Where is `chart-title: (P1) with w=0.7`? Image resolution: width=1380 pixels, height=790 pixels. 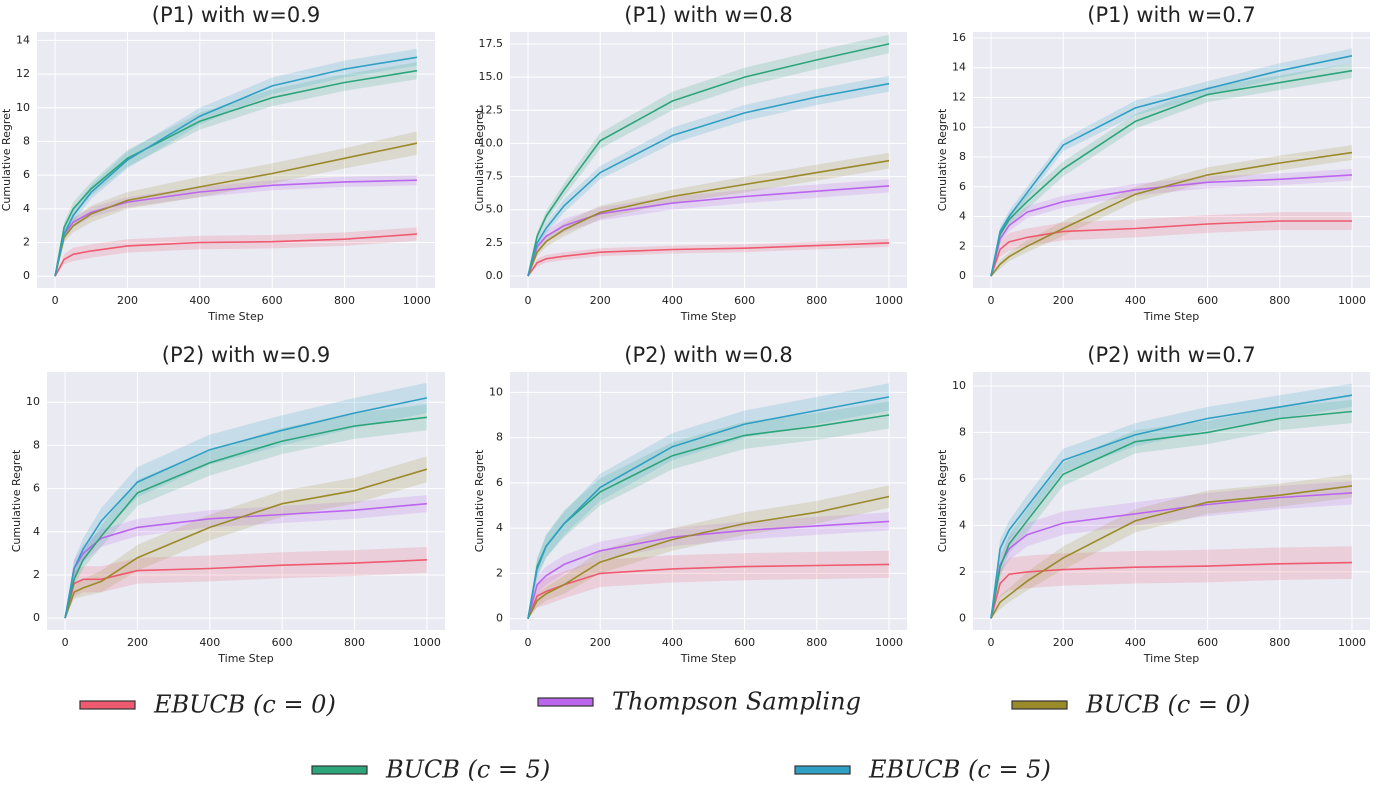
chart-title: (P1) with w=0.7 is located at coordinates (1171, 15).